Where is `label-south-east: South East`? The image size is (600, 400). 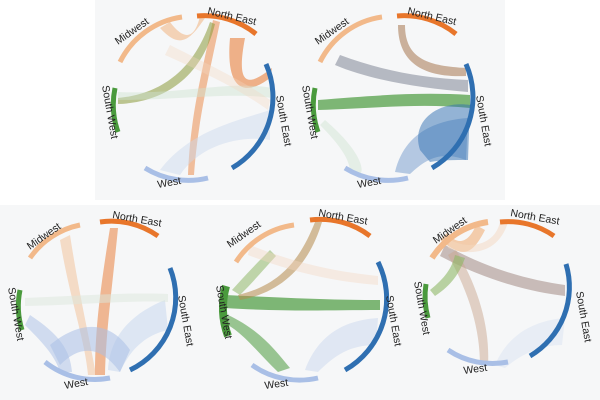 label-south-east: South East is located at coordinates (583, 316).